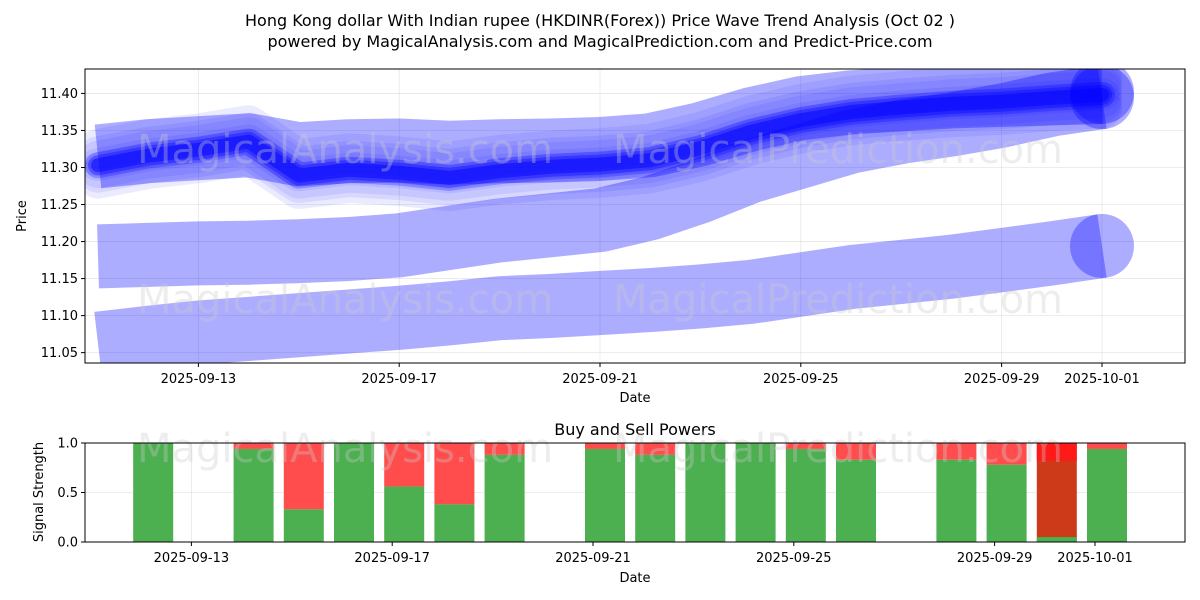 The width and height of the screenshot is (1200, 600). What do you see at coordinates (67, 543) in the screenshot?
I see `power-y-tick-label: 0.0` at bounding box center [67, 543].